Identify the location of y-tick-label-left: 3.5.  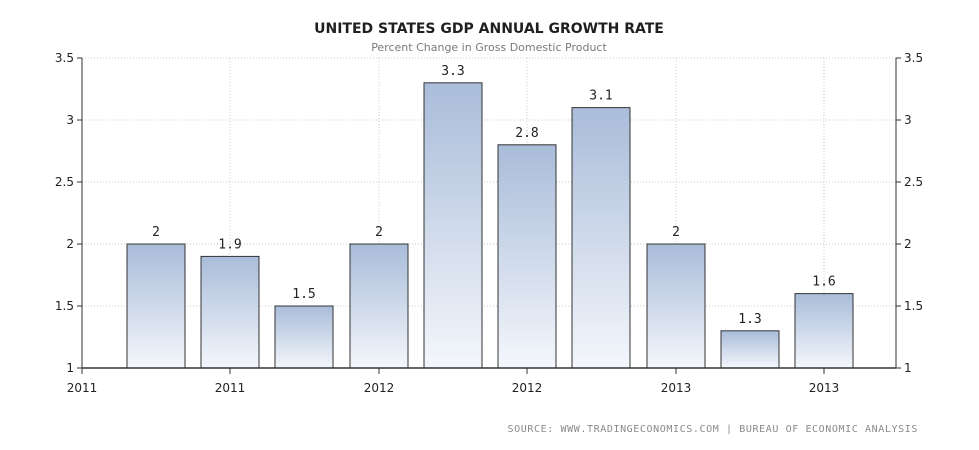
(64, 58).